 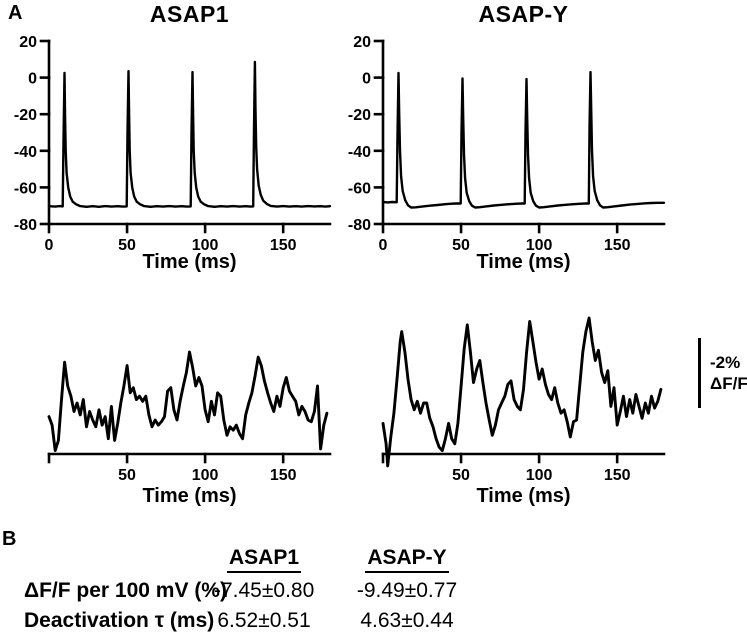 I want to click on plot-title-asapy: ASAP-Y, so click(x=523, y=14).